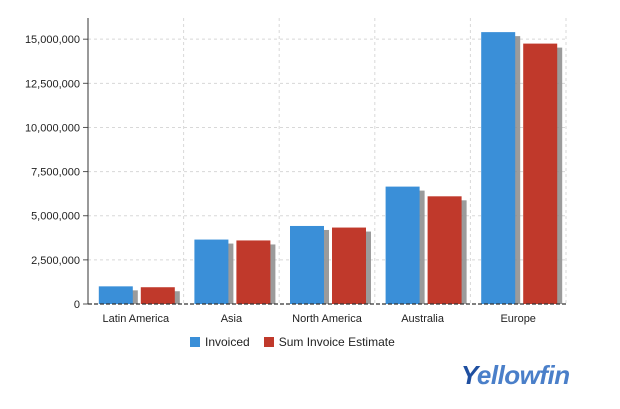 This screenshot has height=409, width=620. I want to click on x-tick-label: North America, so click(327, 319).